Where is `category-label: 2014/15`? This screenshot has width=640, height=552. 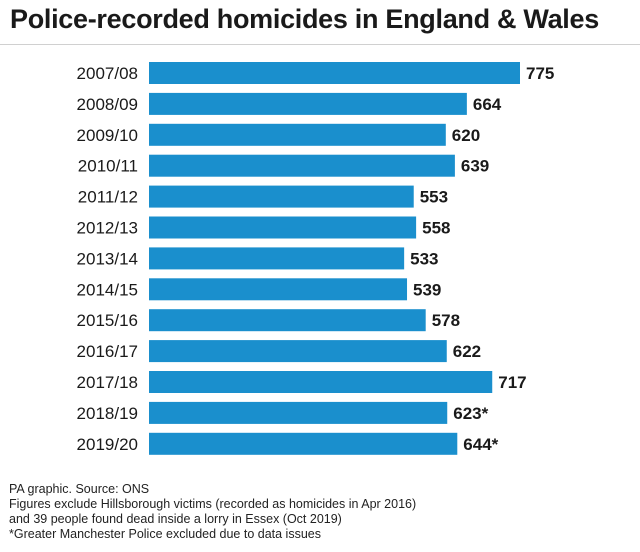
category-label: 2014/15 is located at coordinates (107, 289).